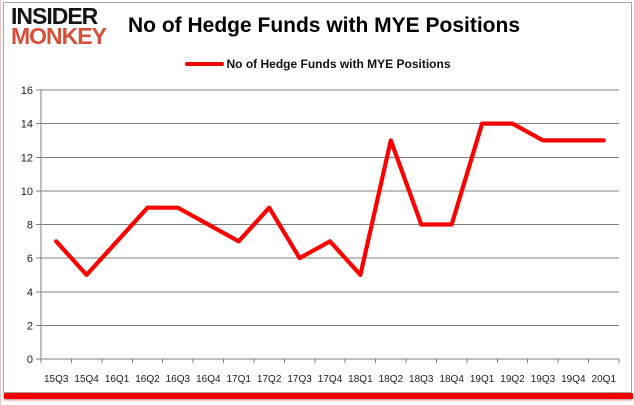 The image size is (635, 405). What do you see at coordinates (30, 259) in the screenshot?
I see `y-tick-label: 6` at bounding box center [30, 259].